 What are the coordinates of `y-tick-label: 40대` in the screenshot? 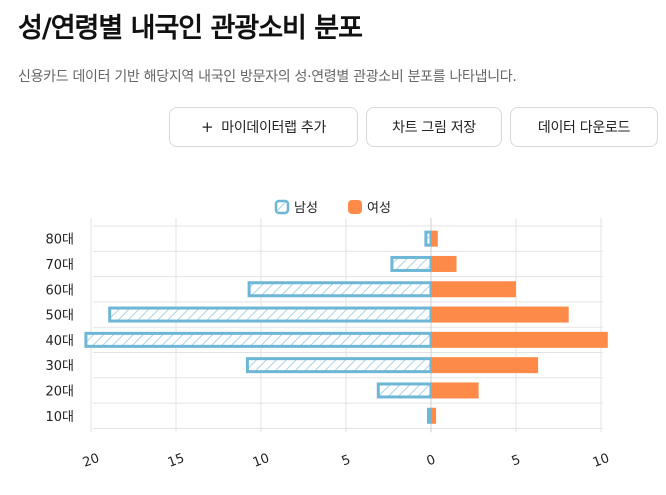 It's located at (59, 341).